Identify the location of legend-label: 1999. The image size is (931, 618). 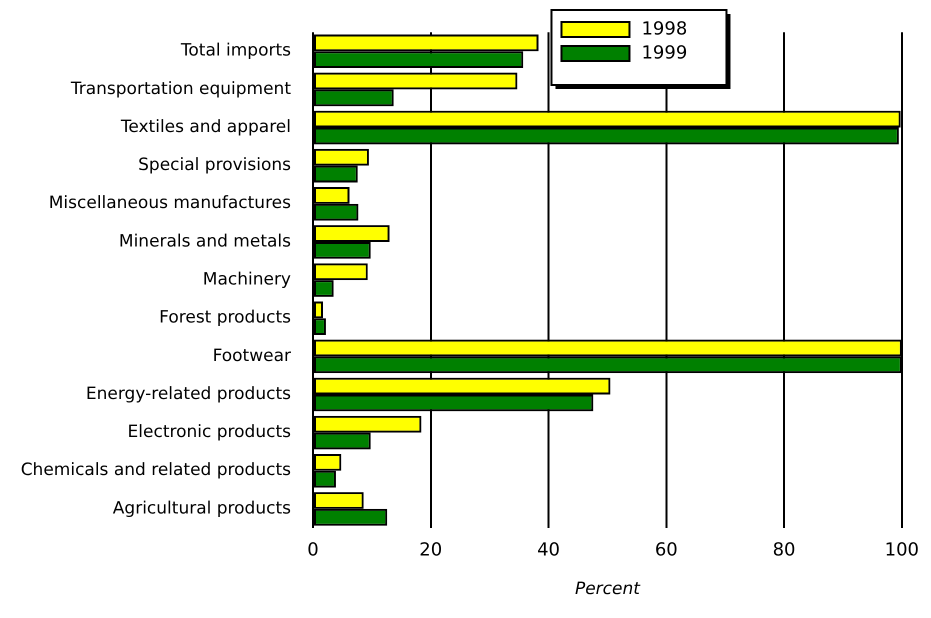
(664, 53).